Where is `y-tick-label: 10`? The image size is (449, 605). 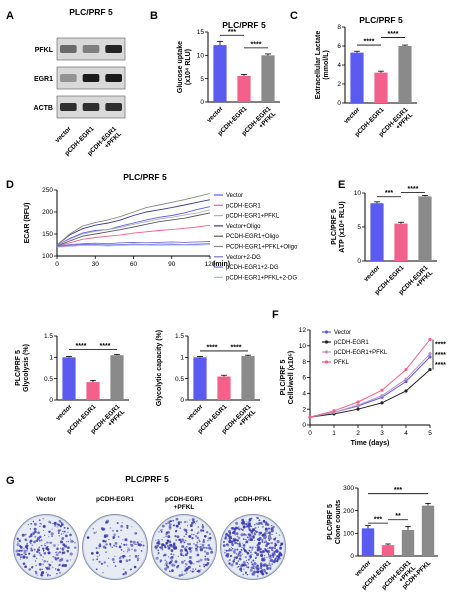
y-tick-label: 10 is located at coordinates (201, 56).